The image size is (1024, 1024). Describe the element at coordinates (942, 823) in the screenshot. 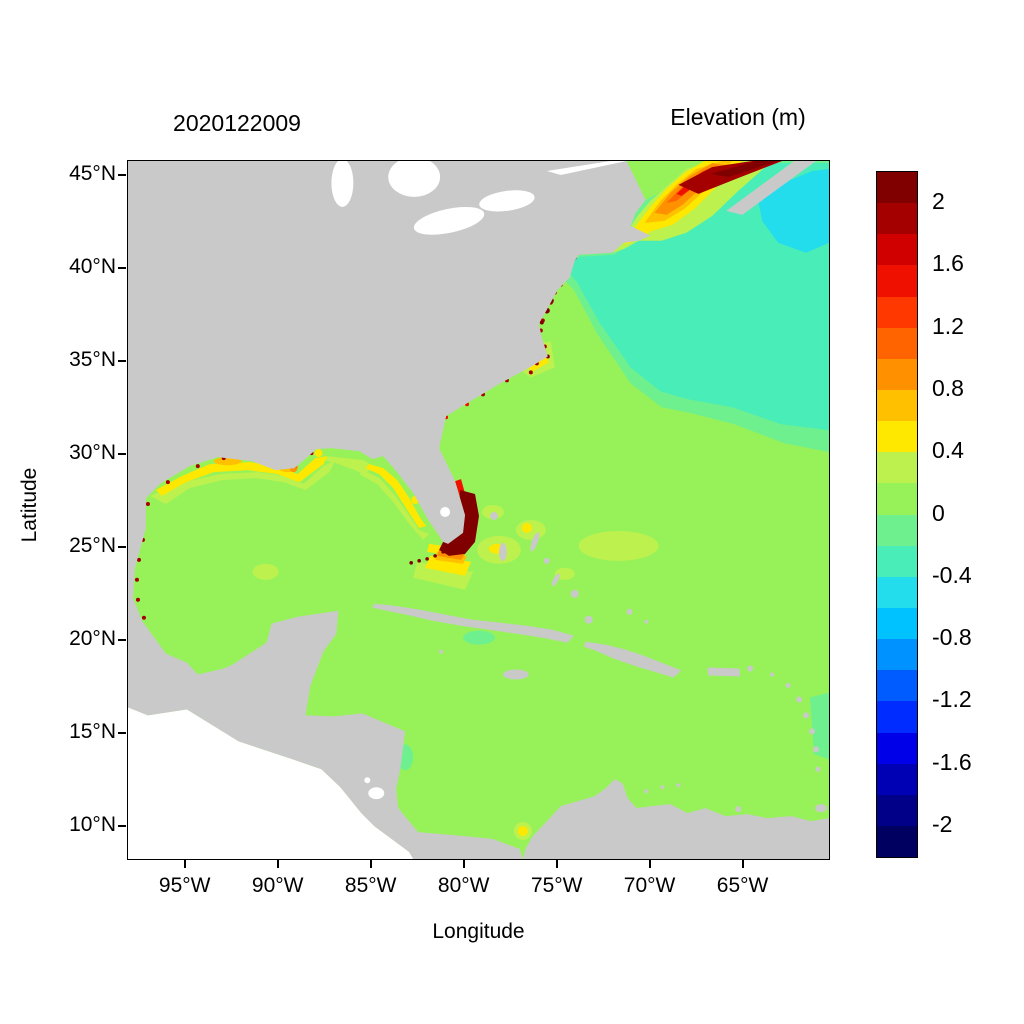

I see `colorbar-tick-label: -2` at that location.